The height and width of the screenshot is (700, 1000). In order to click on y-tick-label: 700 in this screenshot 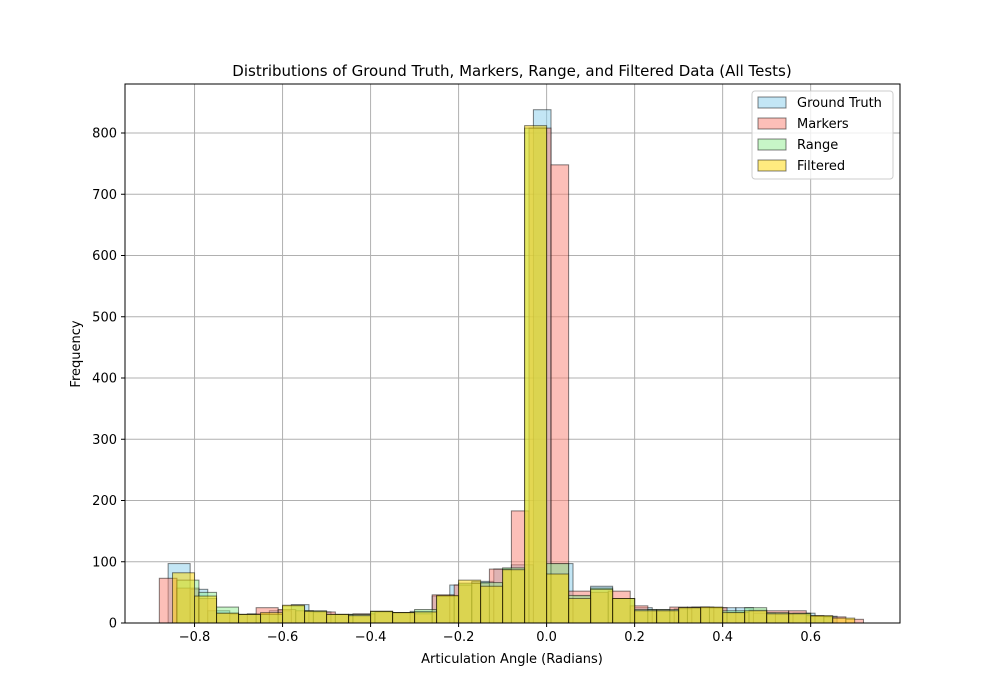, I will do `click(104, 195)`.